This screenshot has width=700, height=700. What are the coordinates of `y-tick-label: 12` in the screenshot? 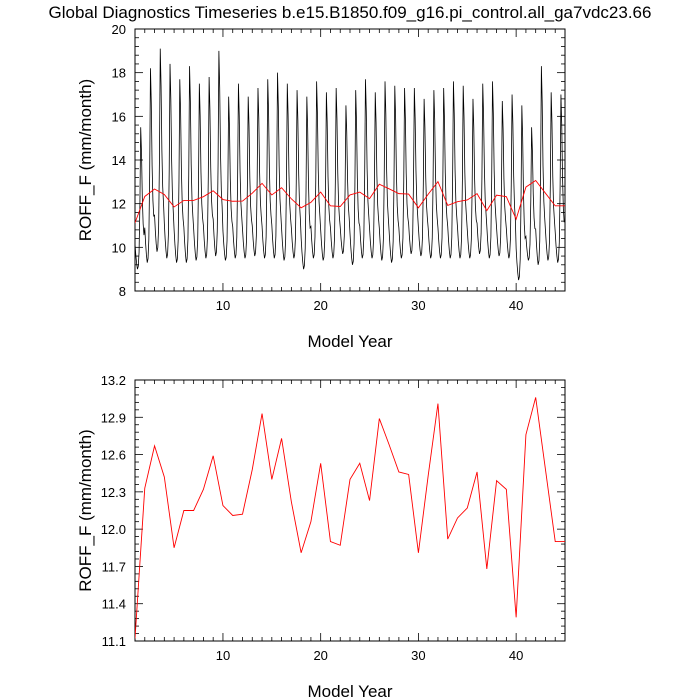 It's located at (119, 204).